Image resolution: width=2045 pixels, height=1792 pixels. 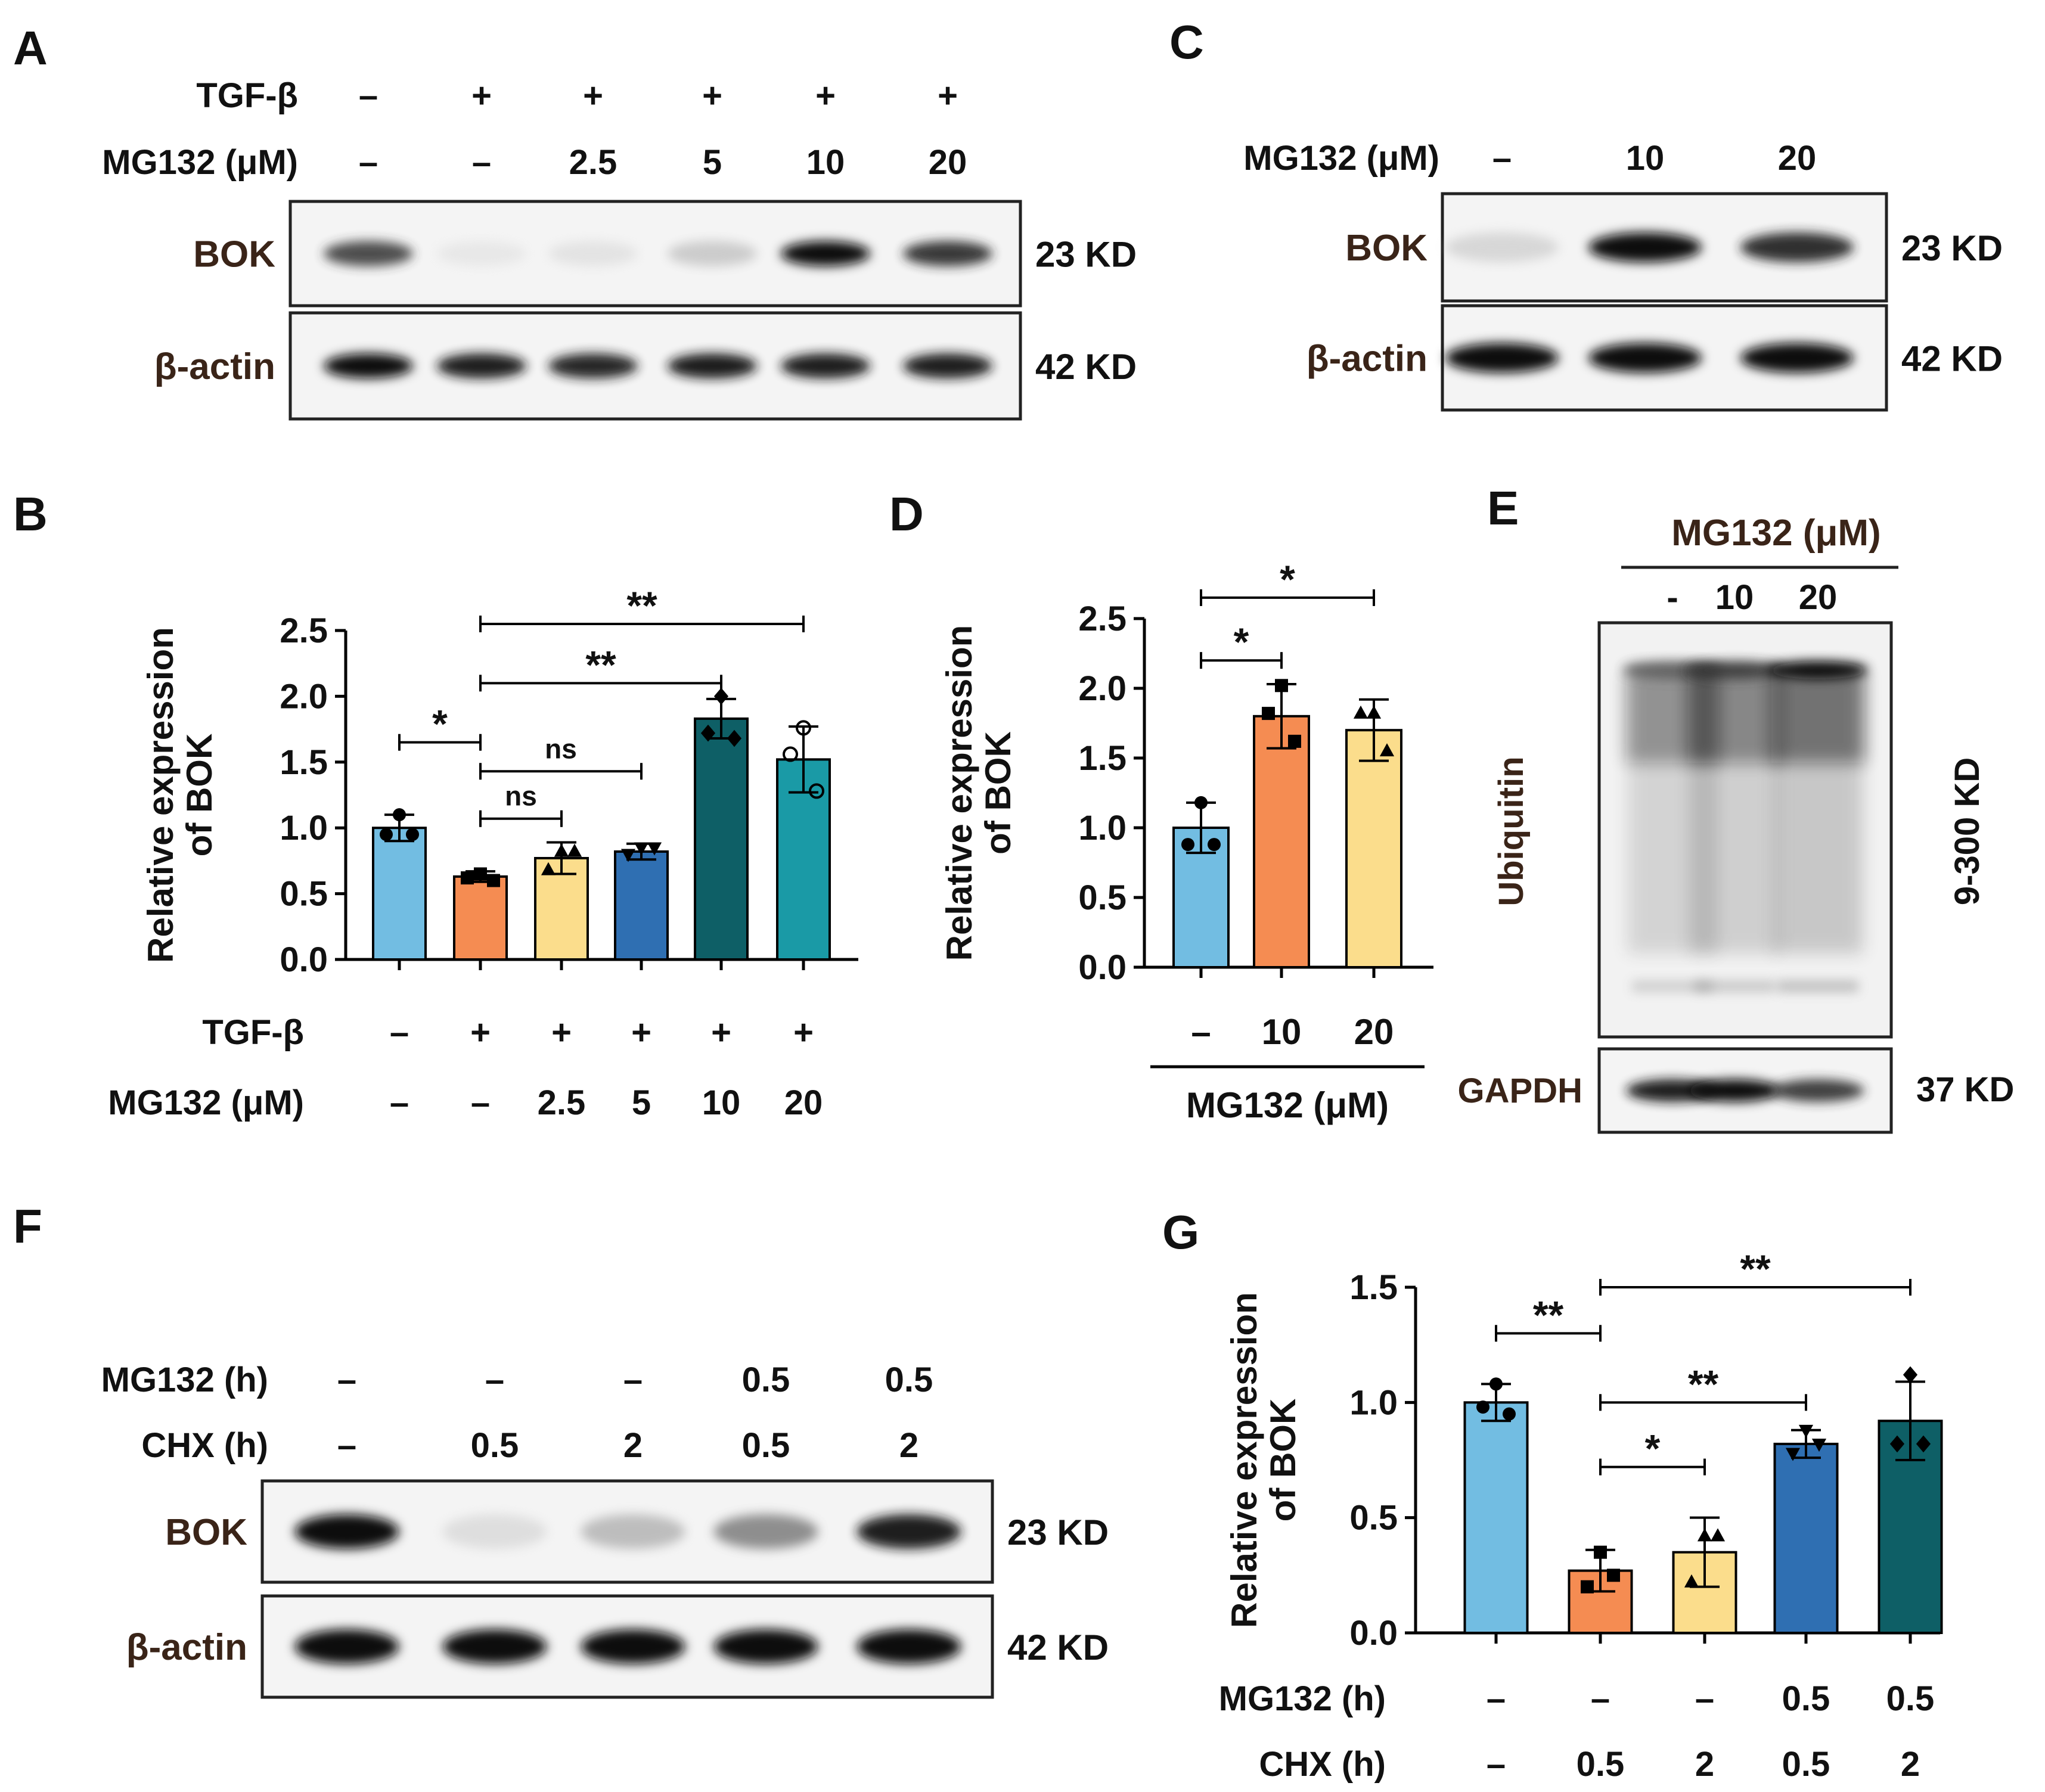 I want to click on condition-value: 2, so click(x=1705, y=1764).